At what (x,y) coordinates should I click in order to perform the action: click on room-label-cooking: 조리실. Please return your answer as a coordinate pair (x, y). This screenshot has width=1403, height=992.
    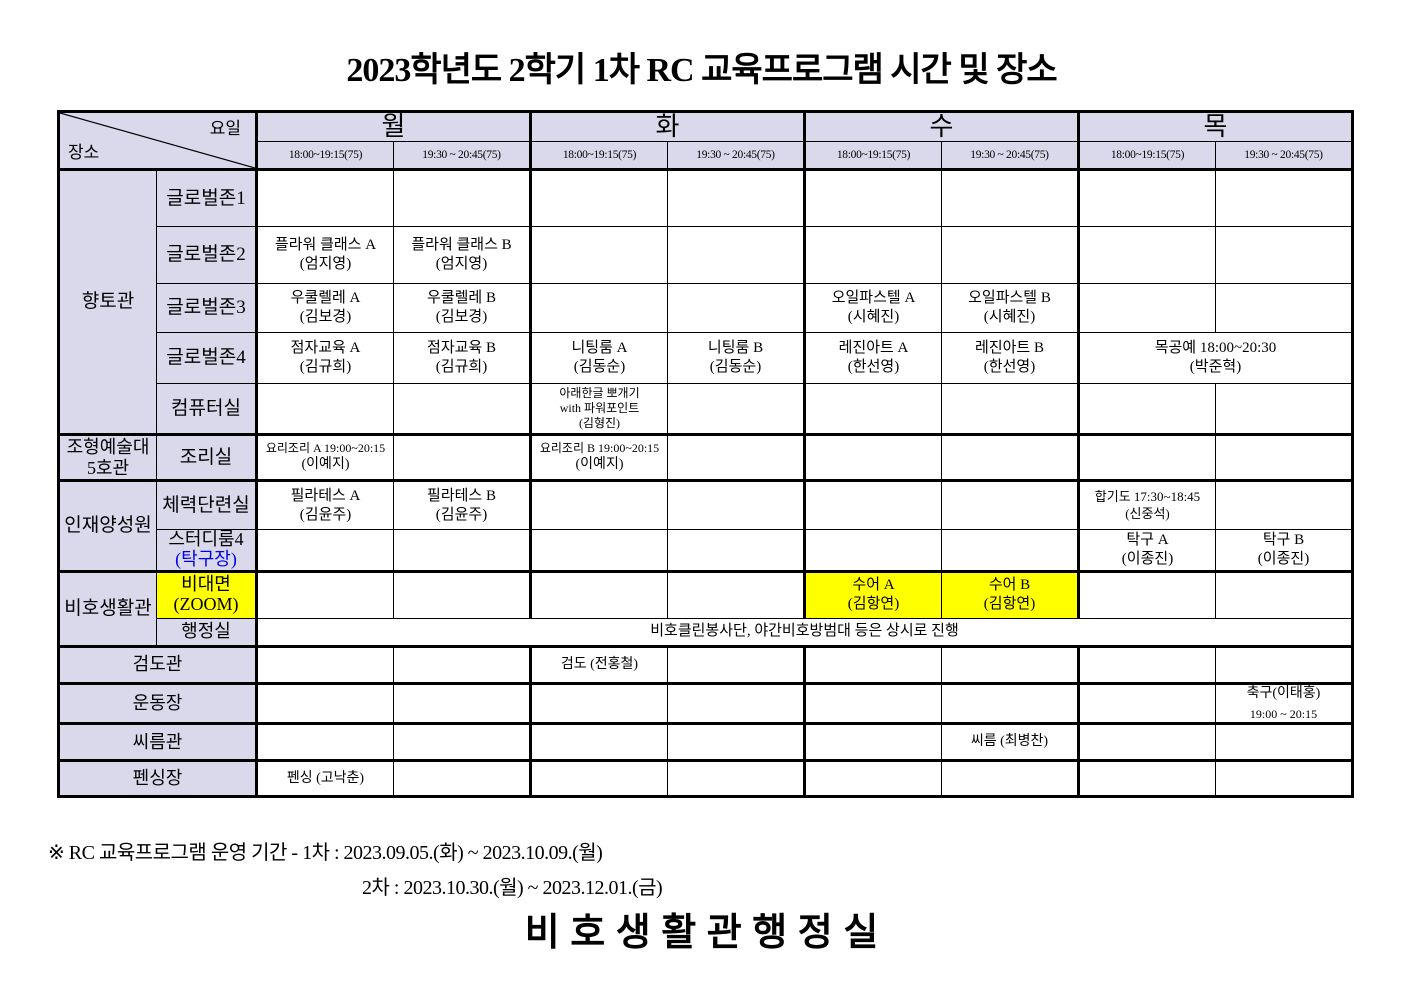
    Looking at the image, I should click on (206, 457).